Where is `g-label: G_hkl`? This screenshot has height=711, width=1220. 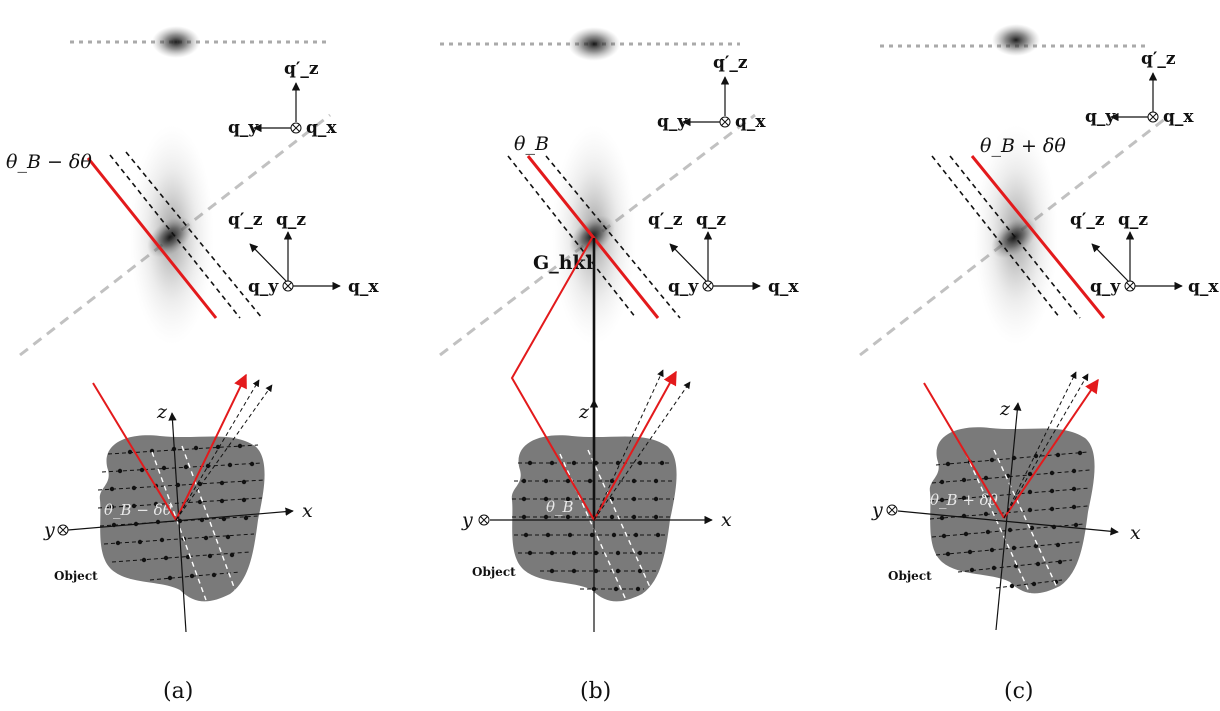
g-label: G_hkl is located at coordinates (563, 263).